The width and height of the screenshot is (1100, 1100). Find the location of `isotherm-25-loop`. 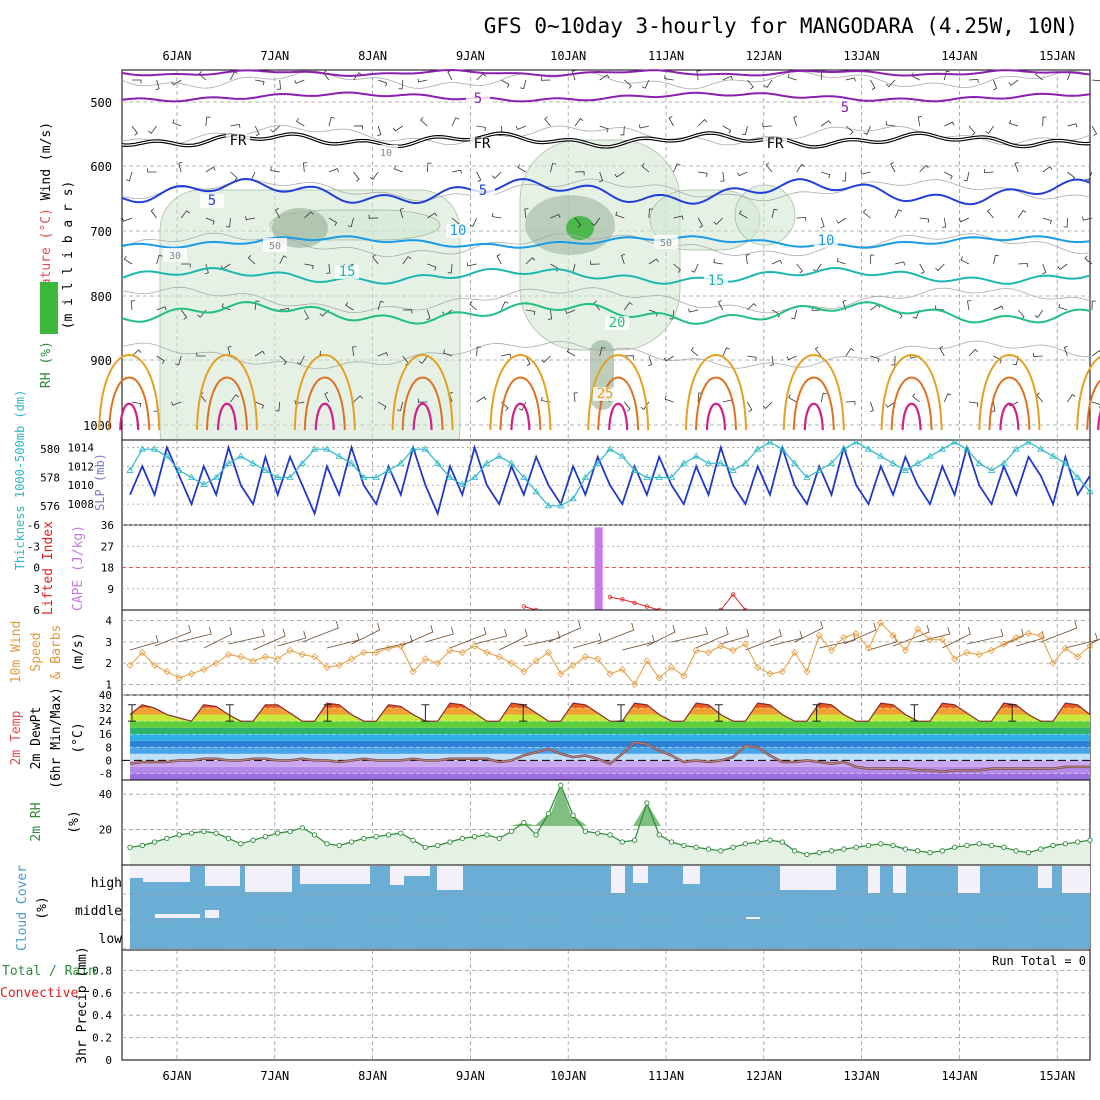

isotherm-25-loop is located at coordinates (129, 392).